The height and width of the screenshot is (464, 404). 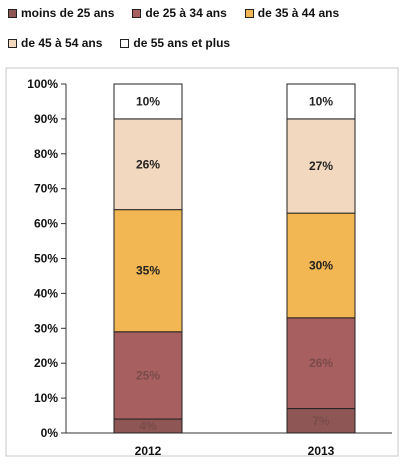 I want to click on y-tick-label: 60%, so click(x=46, y=224).